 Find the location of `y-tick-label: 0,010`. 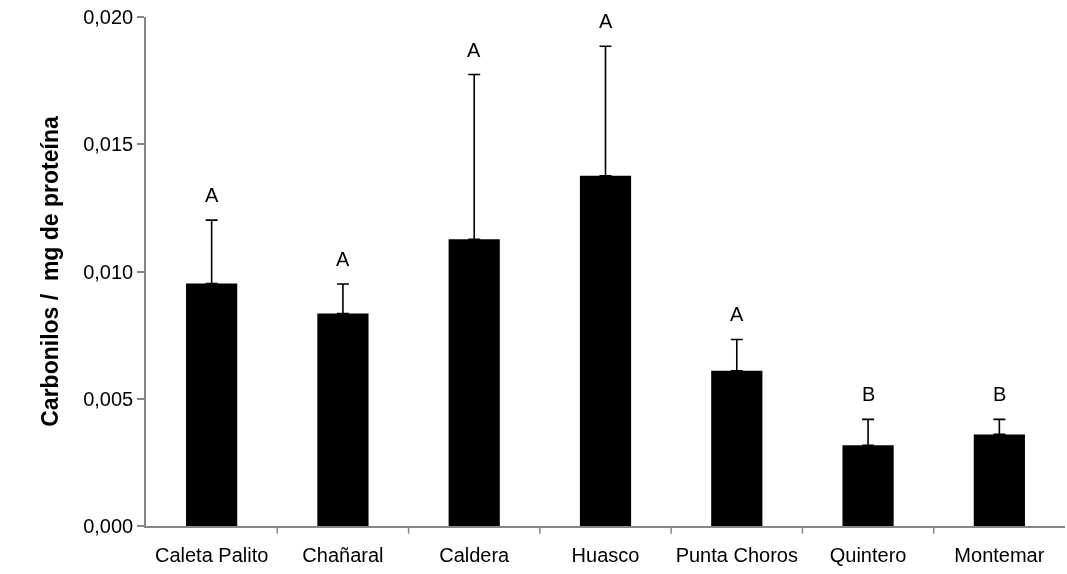

y-tick-label: 0,010 is located at coordinates (108, 271).